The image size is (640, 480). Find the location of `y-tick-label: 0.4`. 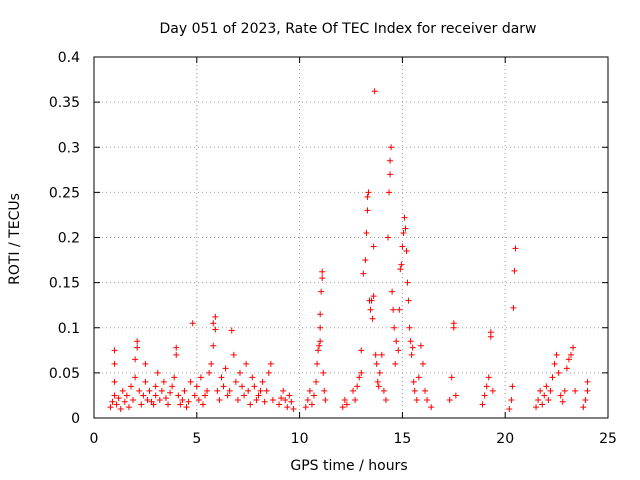

y-tick-label: 0.4 is located at coordinates (69, 58).